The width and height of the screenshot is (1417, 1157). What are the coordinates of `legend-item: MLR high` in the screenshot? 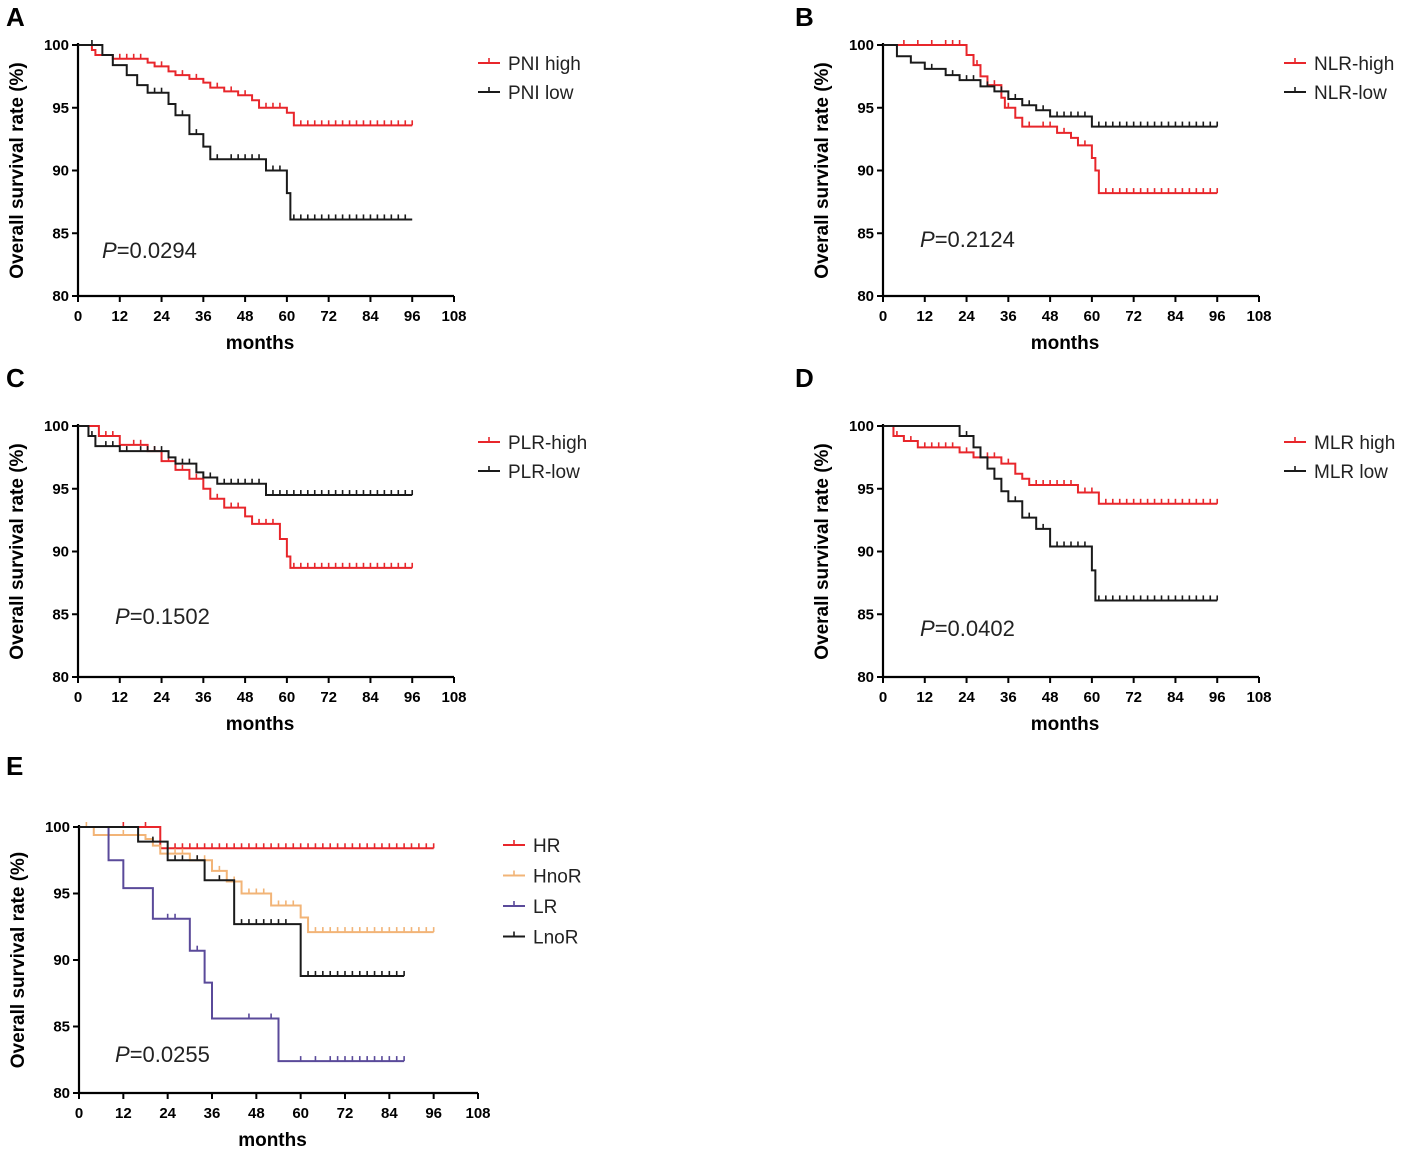 It's located at (1339, 443).